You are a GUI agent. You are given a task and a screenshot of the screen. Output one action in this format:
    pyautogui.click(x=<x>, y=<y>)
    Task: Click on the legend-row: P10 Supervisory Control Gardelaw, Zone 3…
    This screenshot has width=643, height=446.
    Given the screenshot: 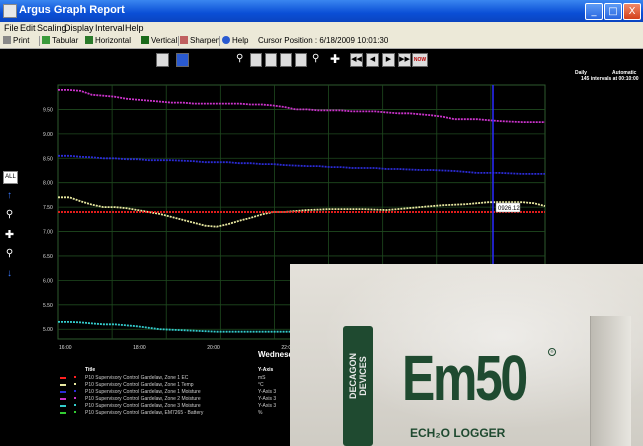 What is the action you would take?
    pyautogui.click(x=180, y=406)
    